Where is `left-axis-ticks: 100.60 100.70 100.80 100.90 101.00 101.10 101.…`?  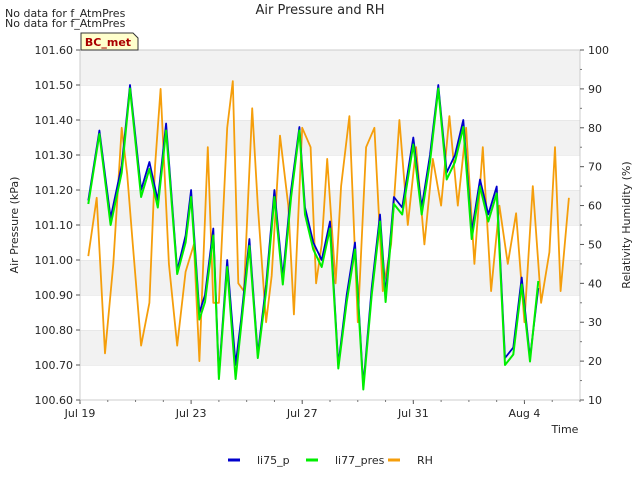 left-axis-ticks: 100.60 100.70 100.80 100.90 101.00 101.10 101.… is located at coordinates (57, 225).